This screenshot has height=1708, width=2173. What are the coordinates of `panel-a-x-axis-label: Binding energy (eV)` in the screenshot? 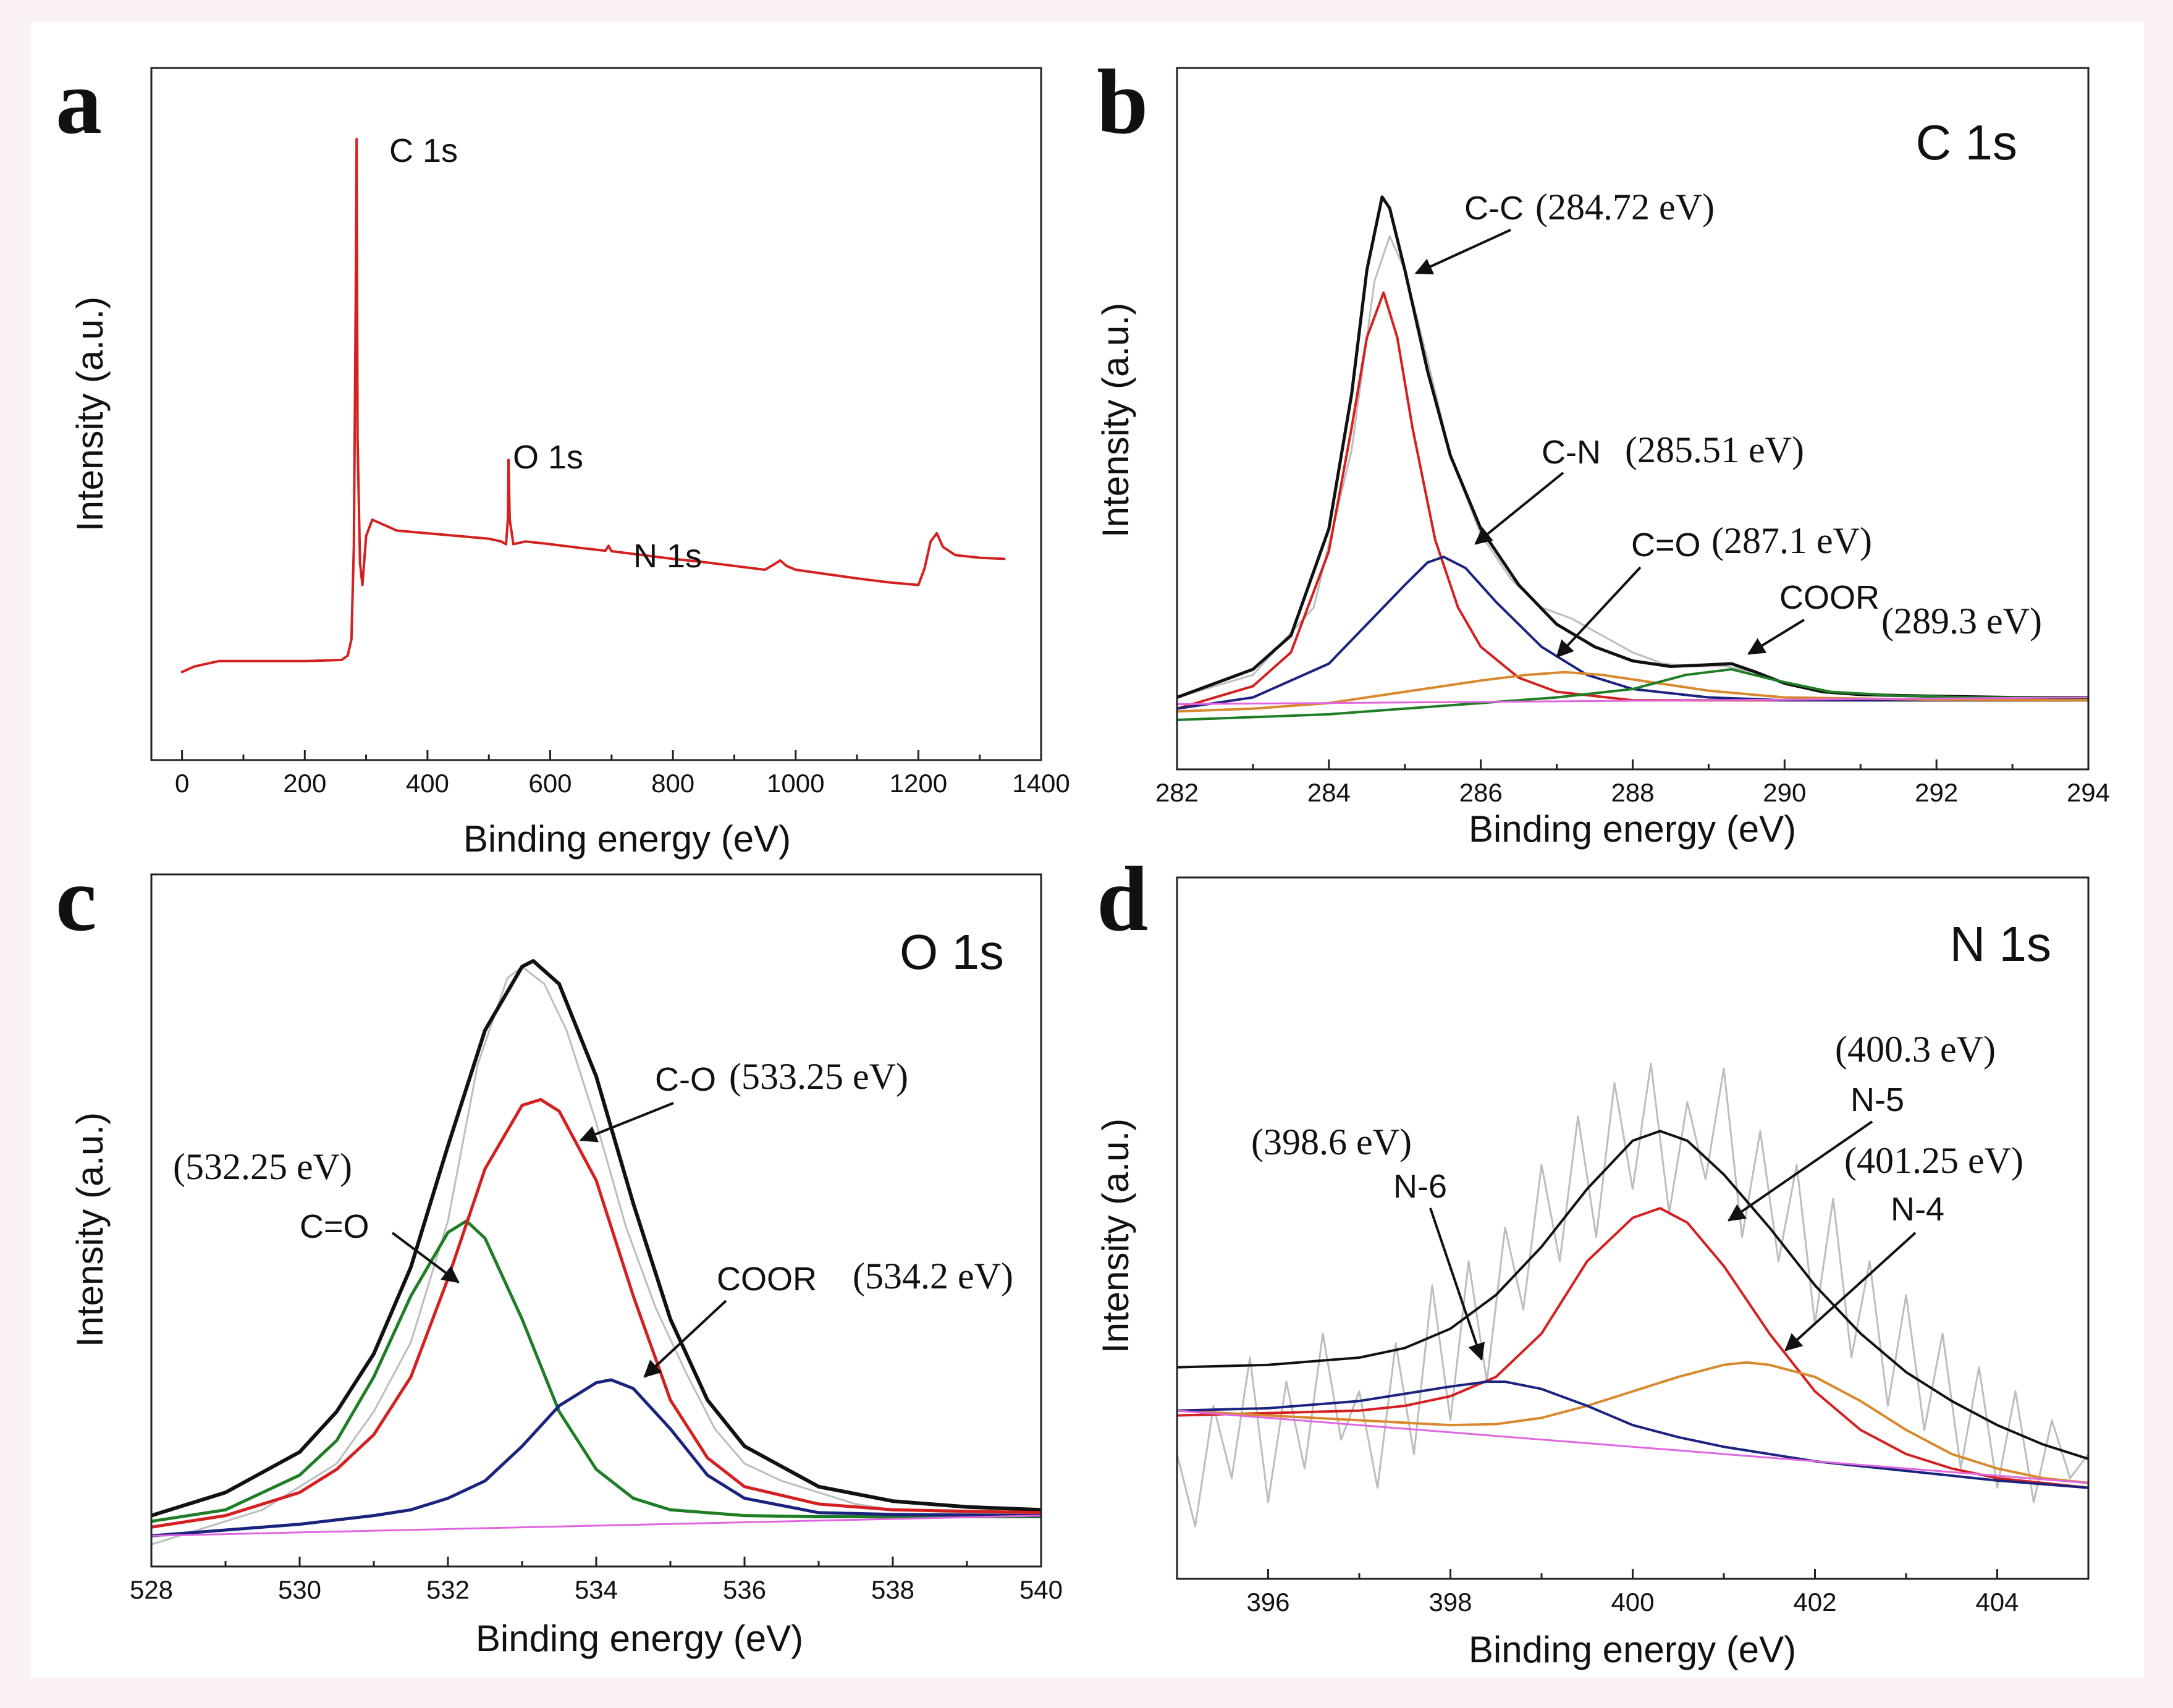 It's located at (627, 839).